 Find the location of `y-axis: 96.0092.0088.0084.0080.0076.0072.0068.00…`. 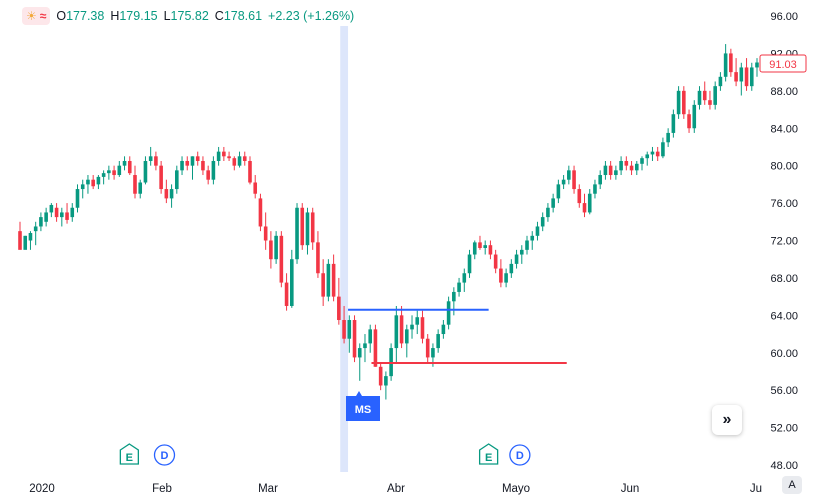

y-axis: 96.0092.0088.0084.0080.0076.0072.0068.00… is located at coordinates (784, 241).